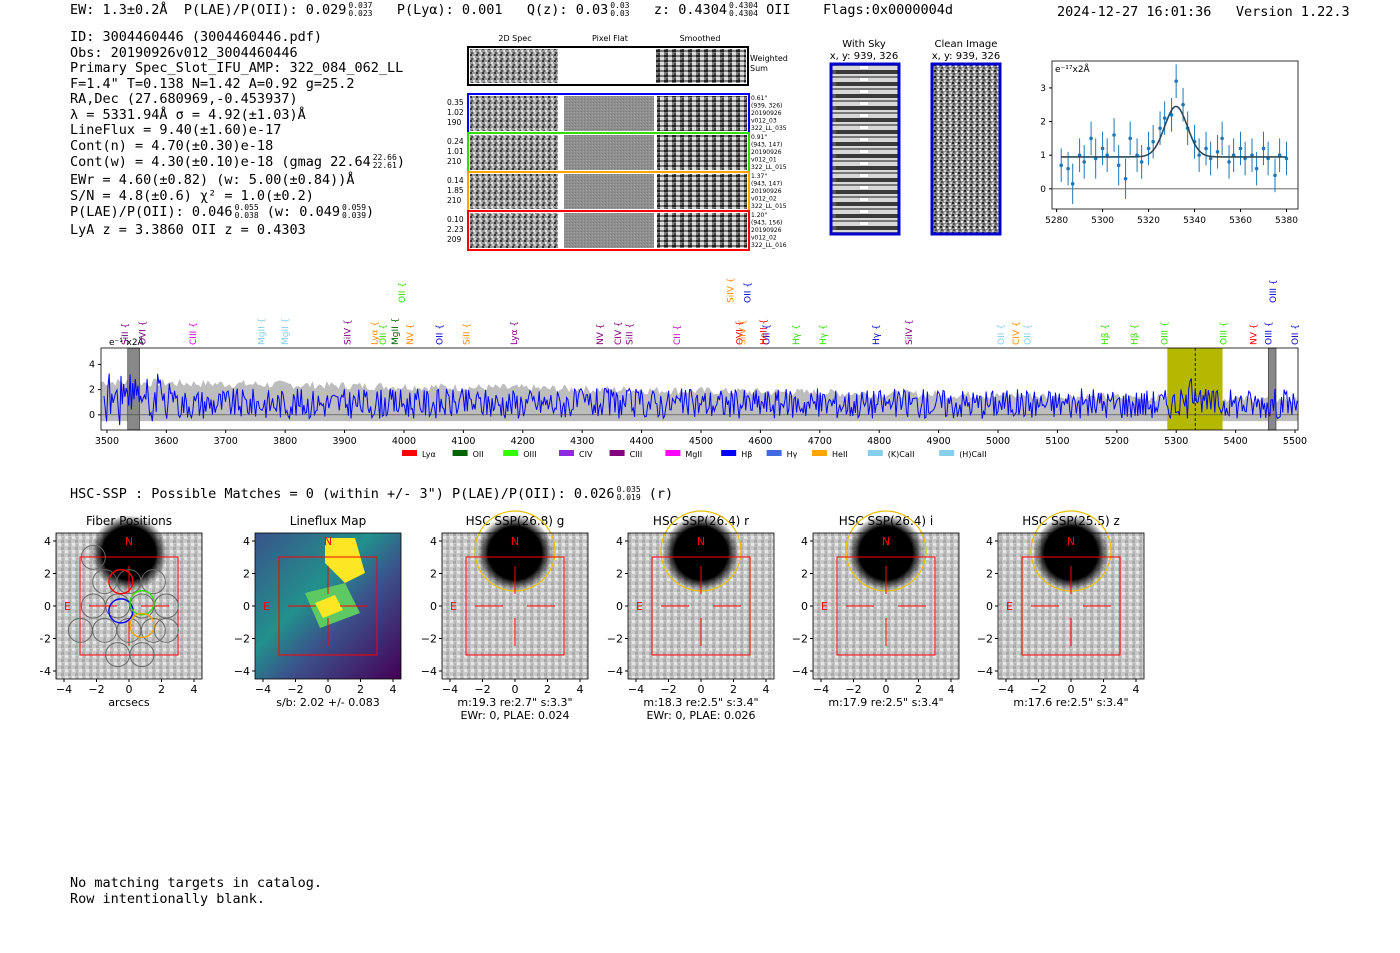  What do you see at coordinates (797, 334) in the screenshot?
I see `line-marker-21: Hγ {` at bounding box center [797, 334].